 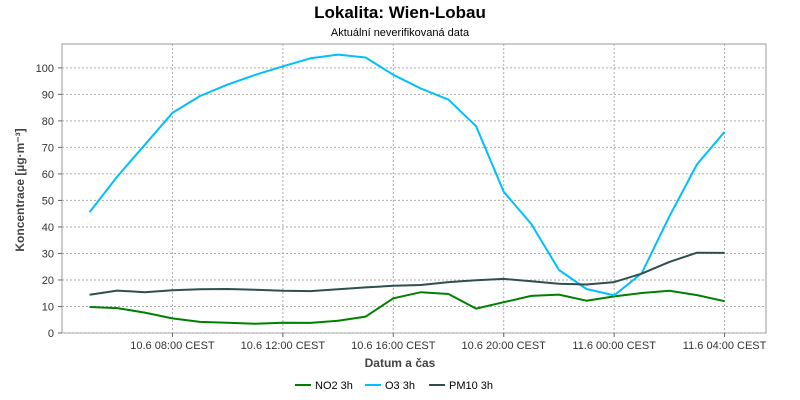 I want to click on y-axis-title: Koncentrace [µg·m⁻³], so click(x=20, y=189).